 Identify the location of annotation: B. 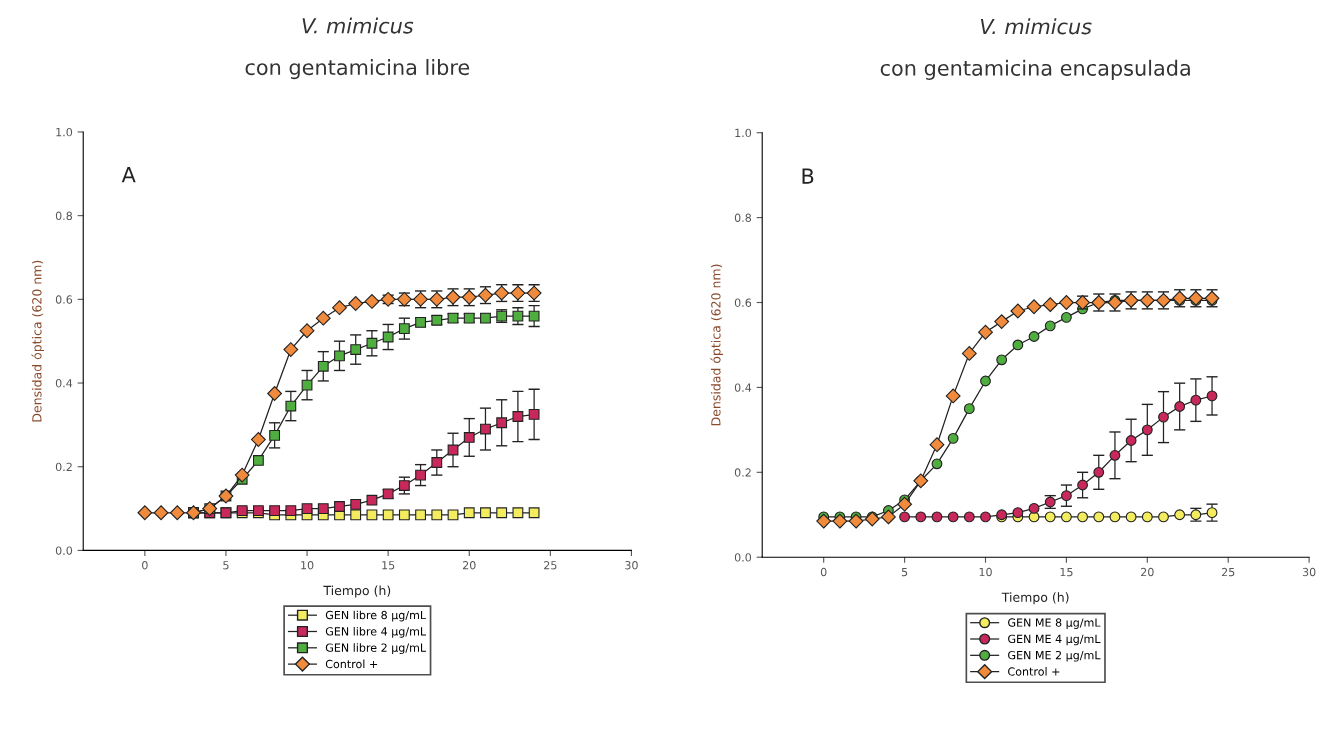
(808, 176).